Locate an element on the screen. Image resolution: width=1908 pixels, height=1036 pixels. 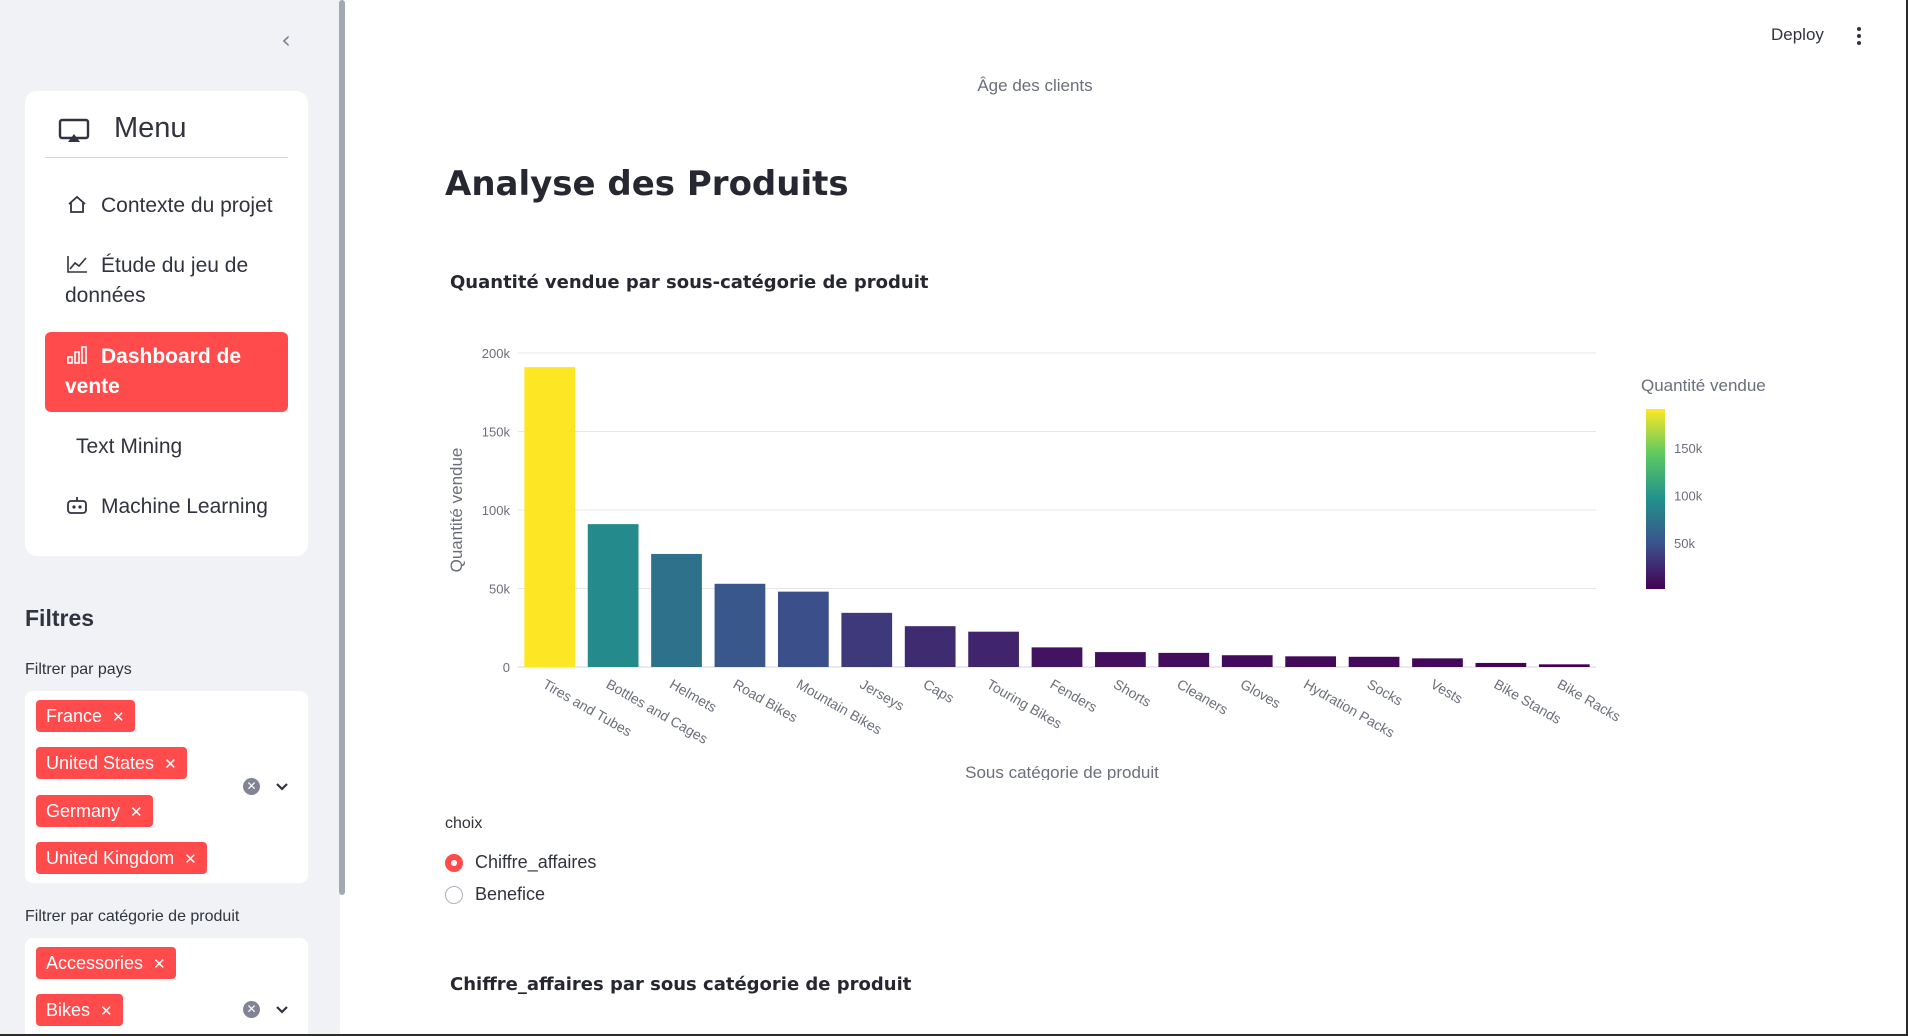
tag-category: Accessories ✕ is located at coordinates (106, 963).